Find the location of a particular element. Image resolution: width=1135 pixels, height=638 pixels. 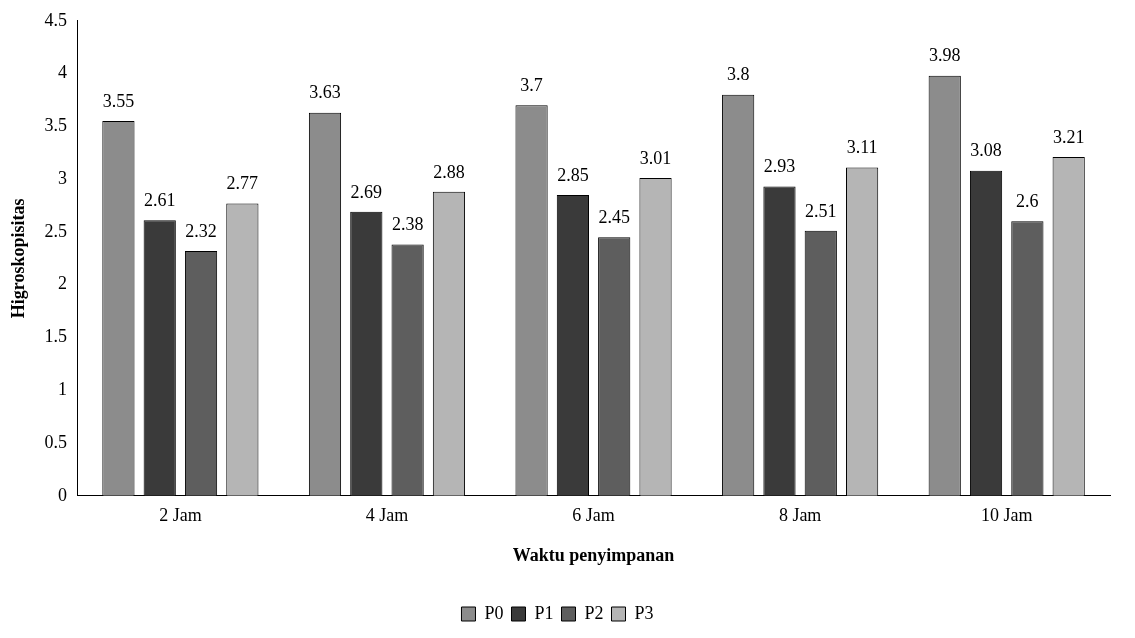

y-tick-label: 2 is located at coordinates (63, 283).